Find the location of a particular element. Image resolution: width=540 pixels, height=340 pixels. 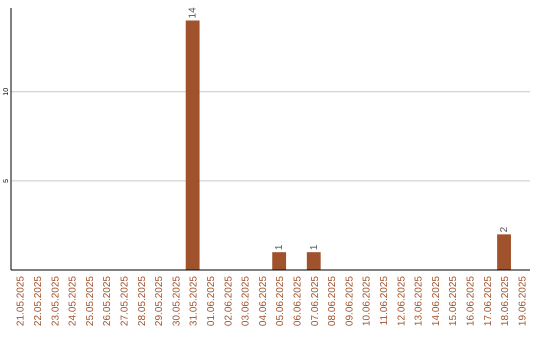

x-tick-label: 02.06.2025 is located at coordinates (228, 301).